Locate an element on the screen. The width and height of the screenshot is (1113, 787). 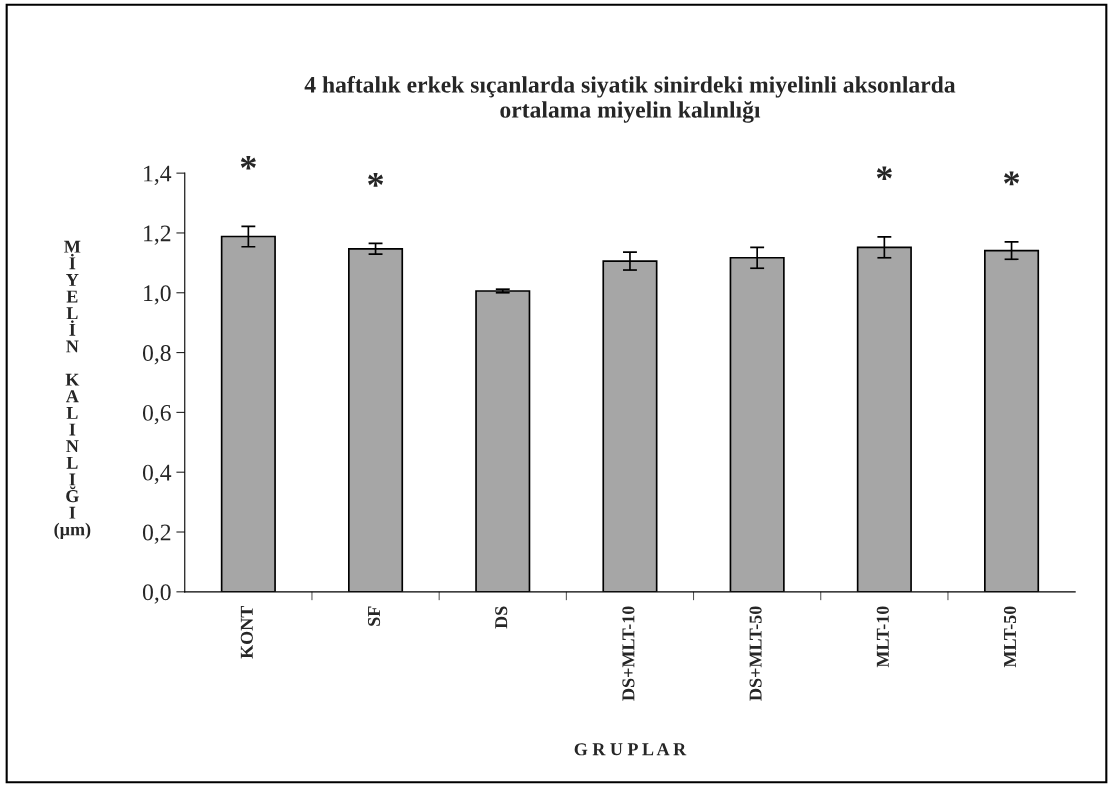
x-tick-label: KONT is located at coordinates (246, 632).